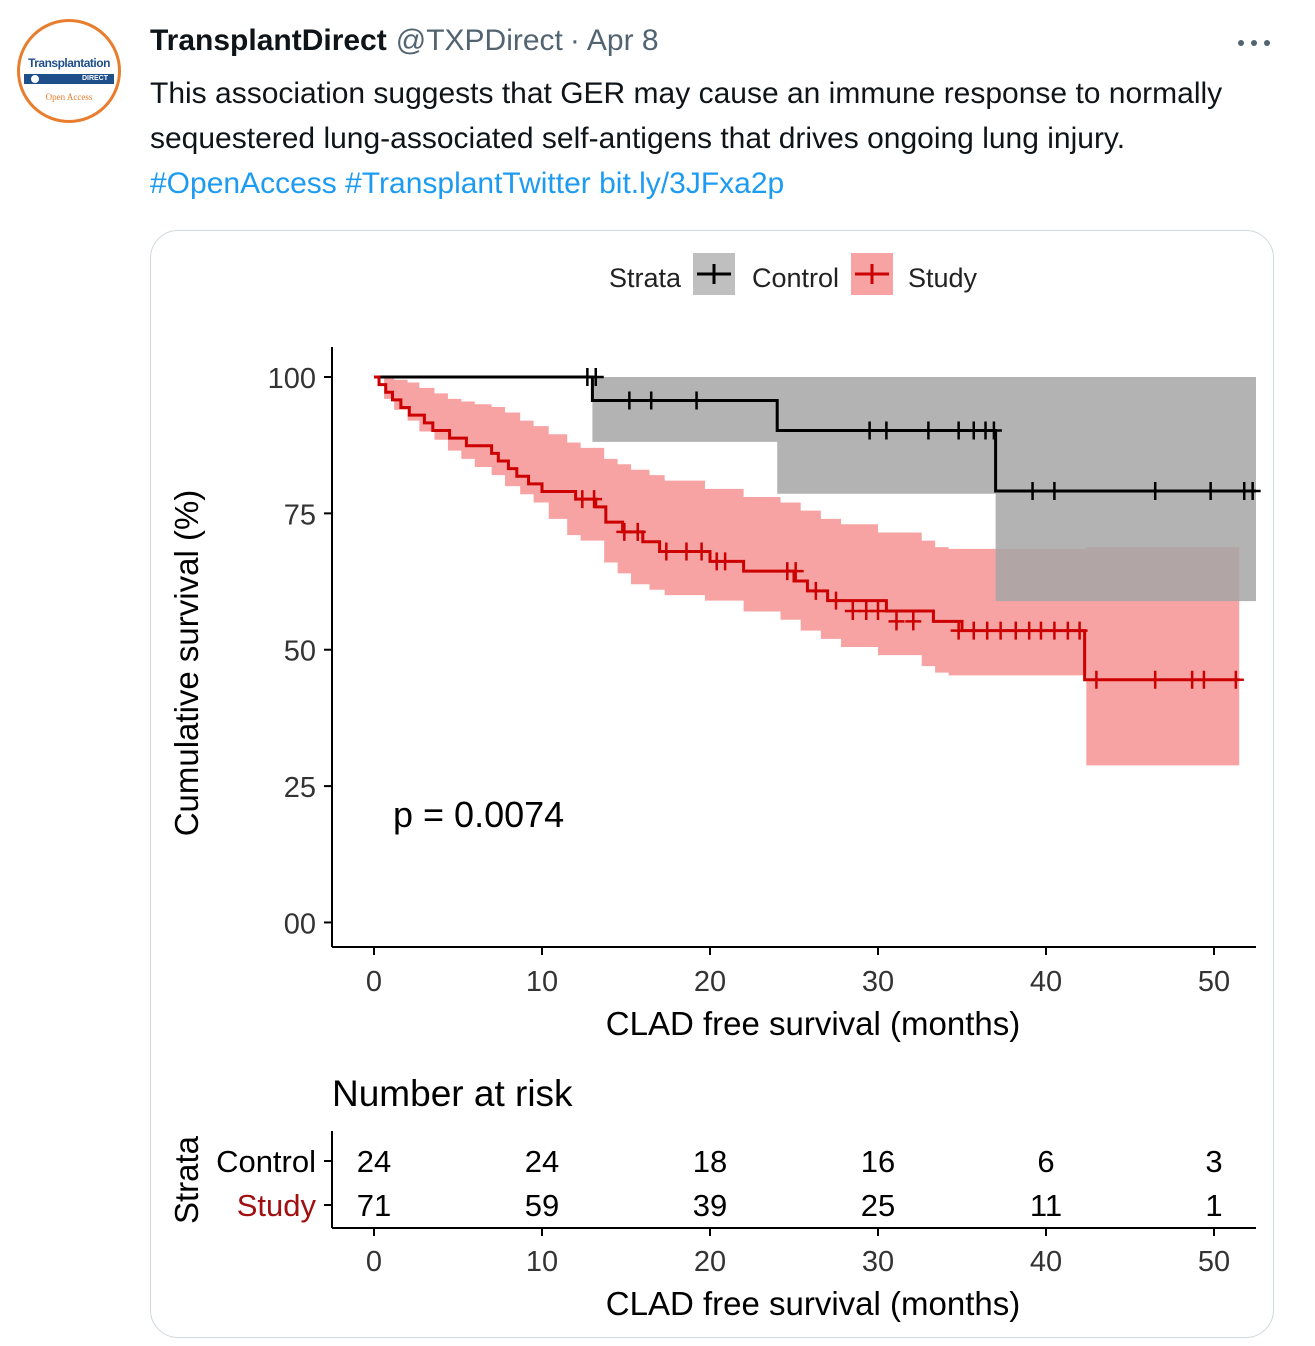  What do you see at coordinates (1213, 1161) in the screenshot?
I see `risk-cell: 3` at bounding box center [1213, 1161].